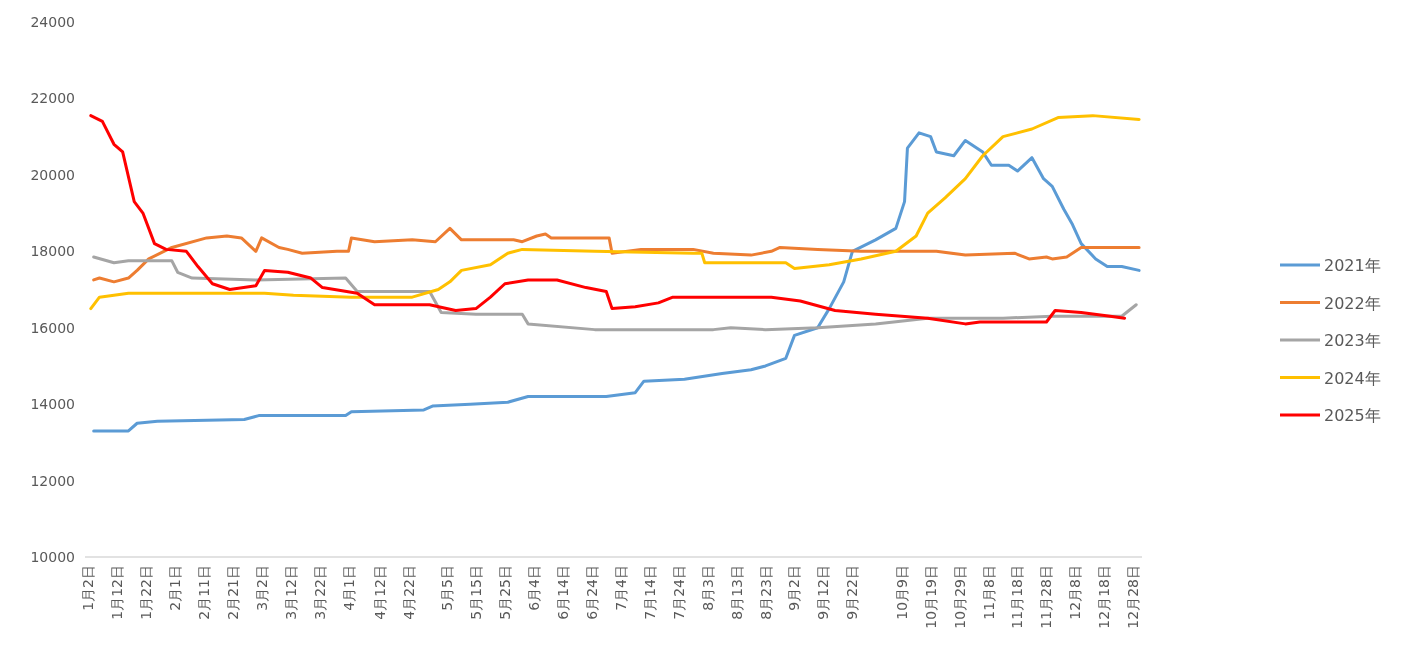 Image resolution: width=1415 pixels, height=669 pixels. Describe the element at coordinates (562, 592) in the screenshot. I see `x-tick-label: 6月14日` at that location.